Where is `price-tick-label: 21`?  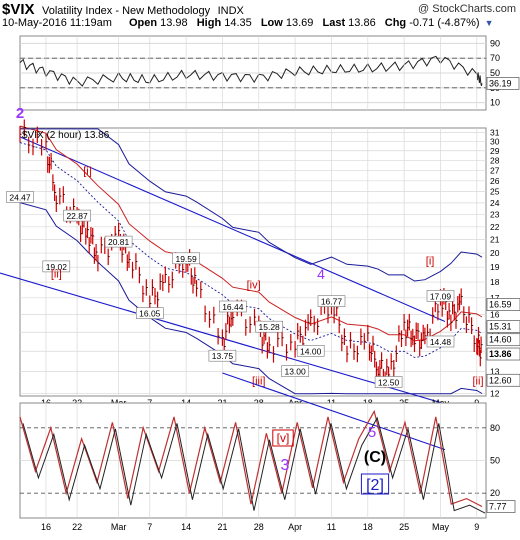 price-tick-label: 21 is located at coordinates (495, 240).